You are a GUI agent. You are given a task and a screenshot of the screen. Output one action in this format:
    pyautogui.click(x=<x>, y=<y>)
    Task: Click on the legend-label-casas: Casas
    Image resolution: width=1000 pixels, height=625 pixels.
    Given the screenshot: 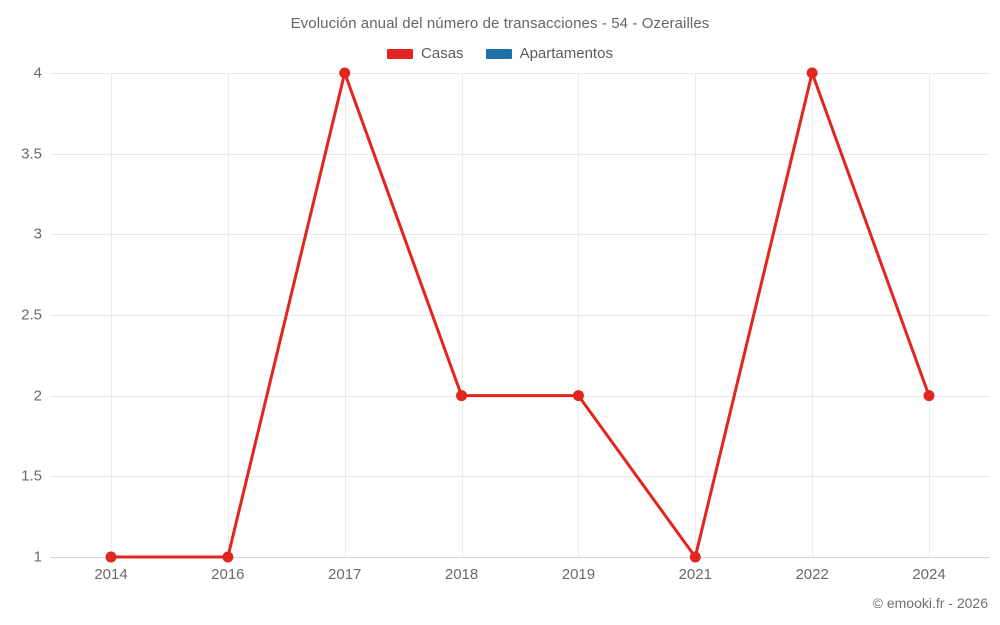 What is the action you would take?
    pyautogui.click(x=442, y=53)
    